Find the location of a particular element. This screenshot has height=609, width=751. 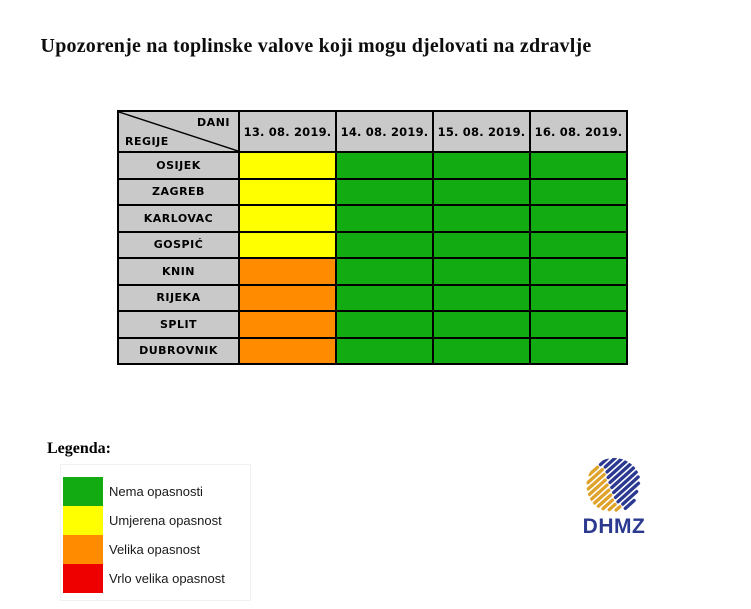

table-row: OSIJEK is located at coordinates (372, 165).